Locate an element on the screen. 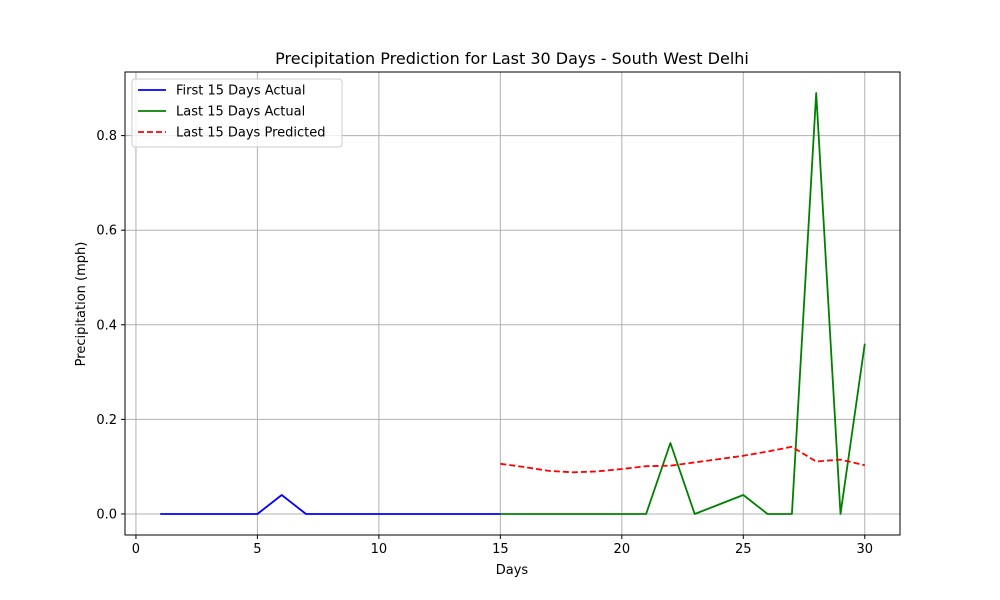  x-tick-label: 5 is located at coordinates (257, 549).